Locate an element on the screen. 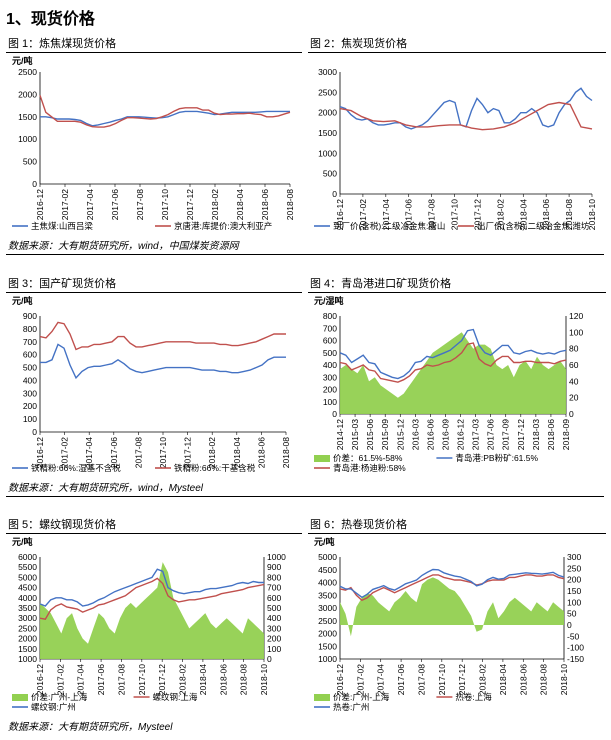 This screenshot has width=611, height=740. y2-tick-label: 120 is located at coordinates (576, 316).